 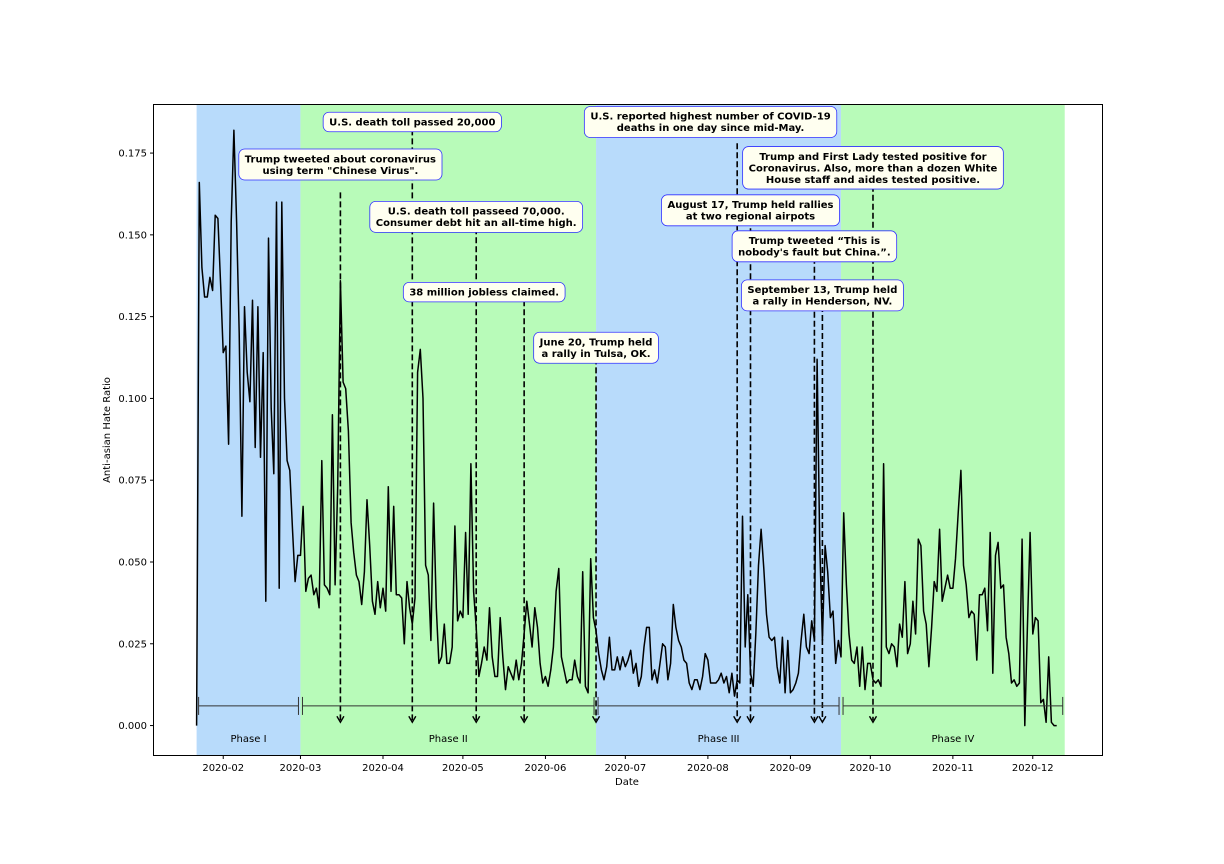 I want to click on x-axis-label: Date, so click(x=627, y=782).